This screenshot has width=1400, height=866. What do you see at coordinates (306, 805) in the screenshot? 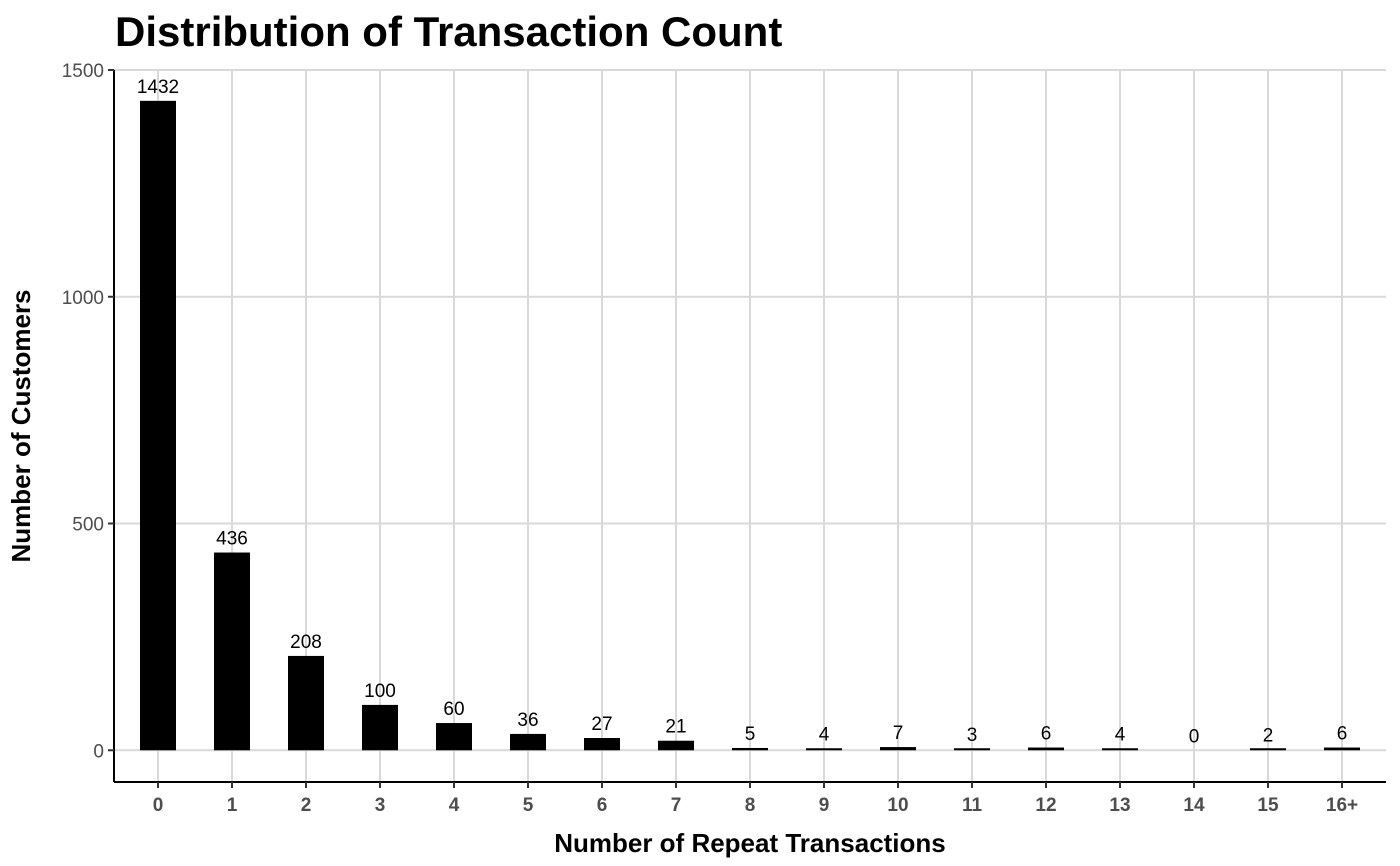
I see `x-tick-label: 2` at bounding box center [306, 805].